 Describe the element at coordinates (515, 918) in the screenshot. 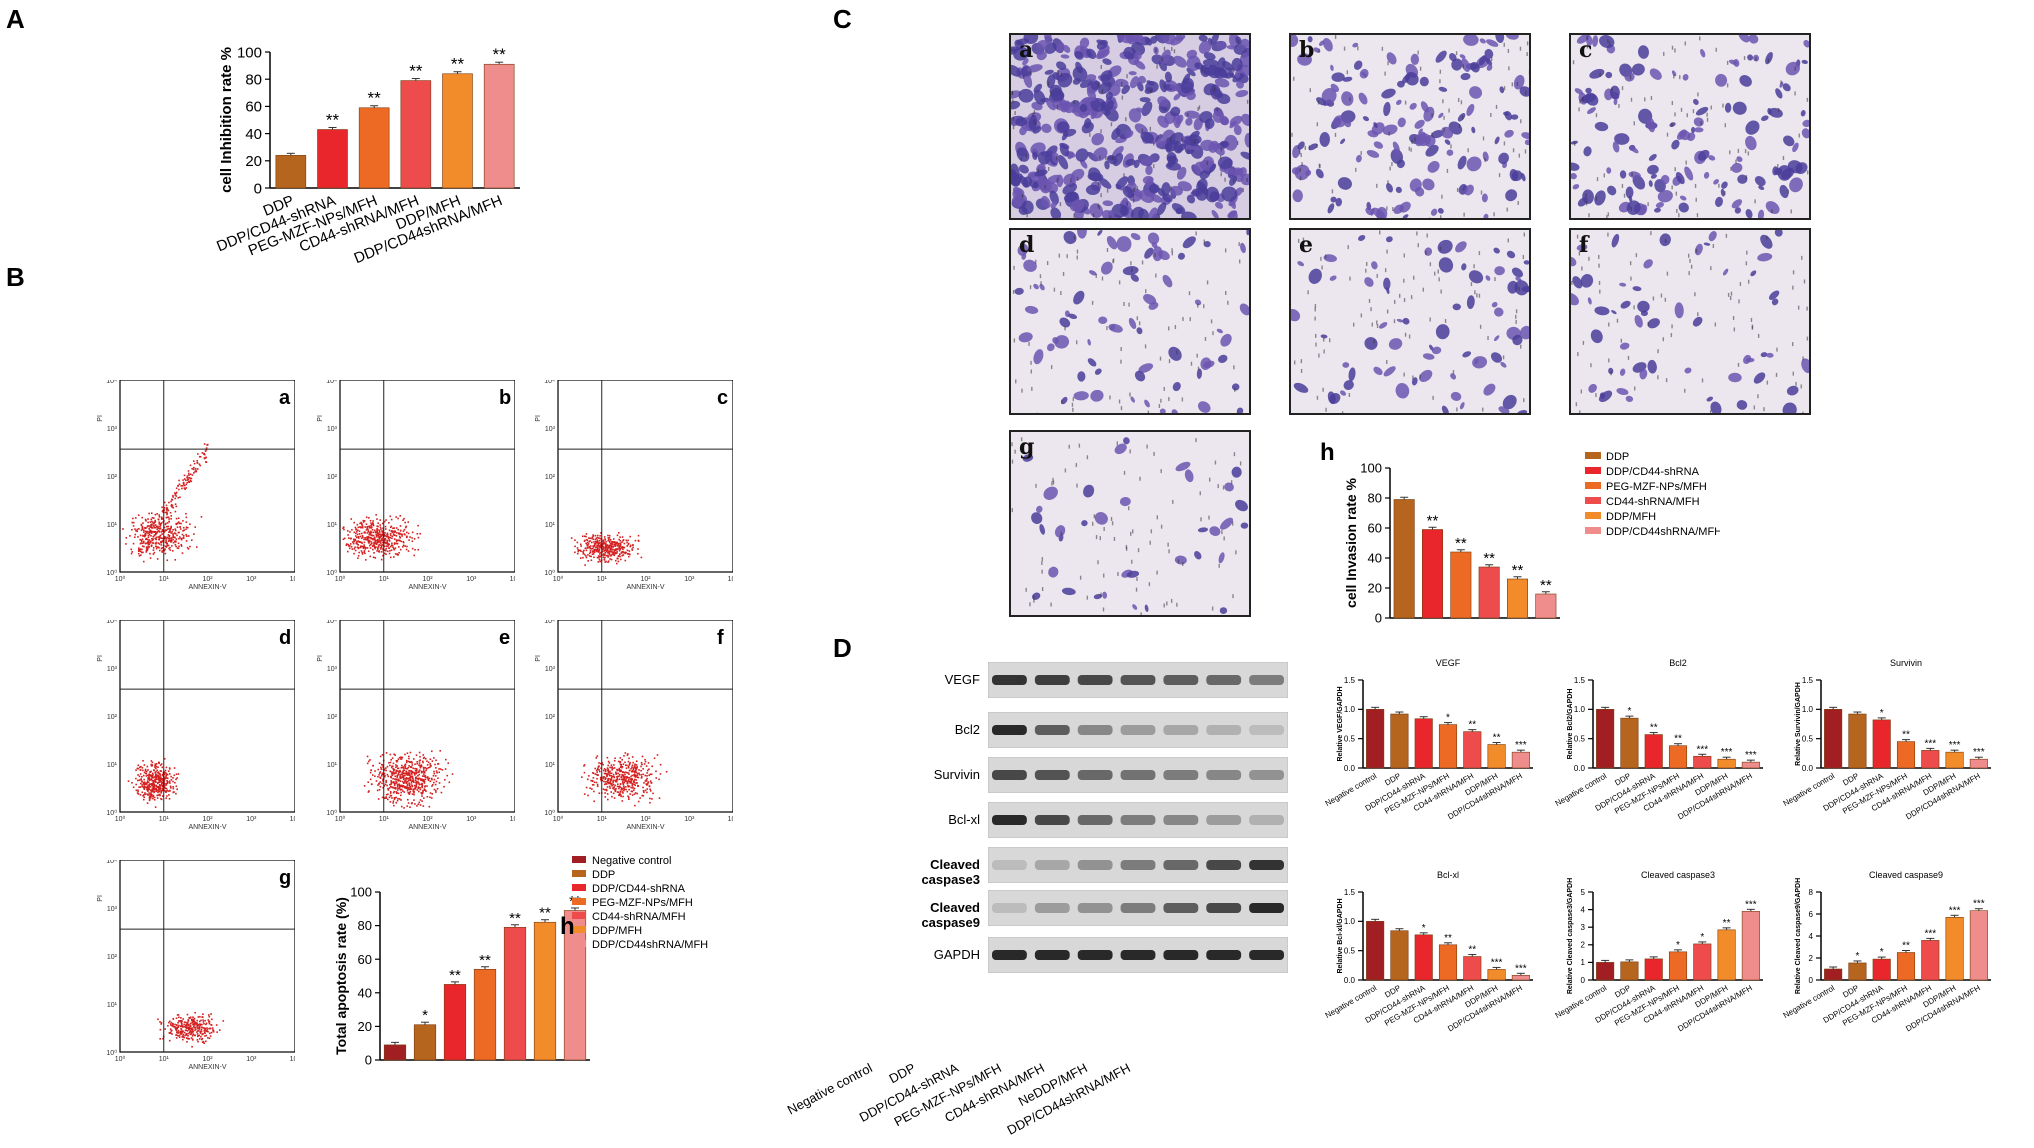

I see `chart-bh-sig-label: **` at that location.